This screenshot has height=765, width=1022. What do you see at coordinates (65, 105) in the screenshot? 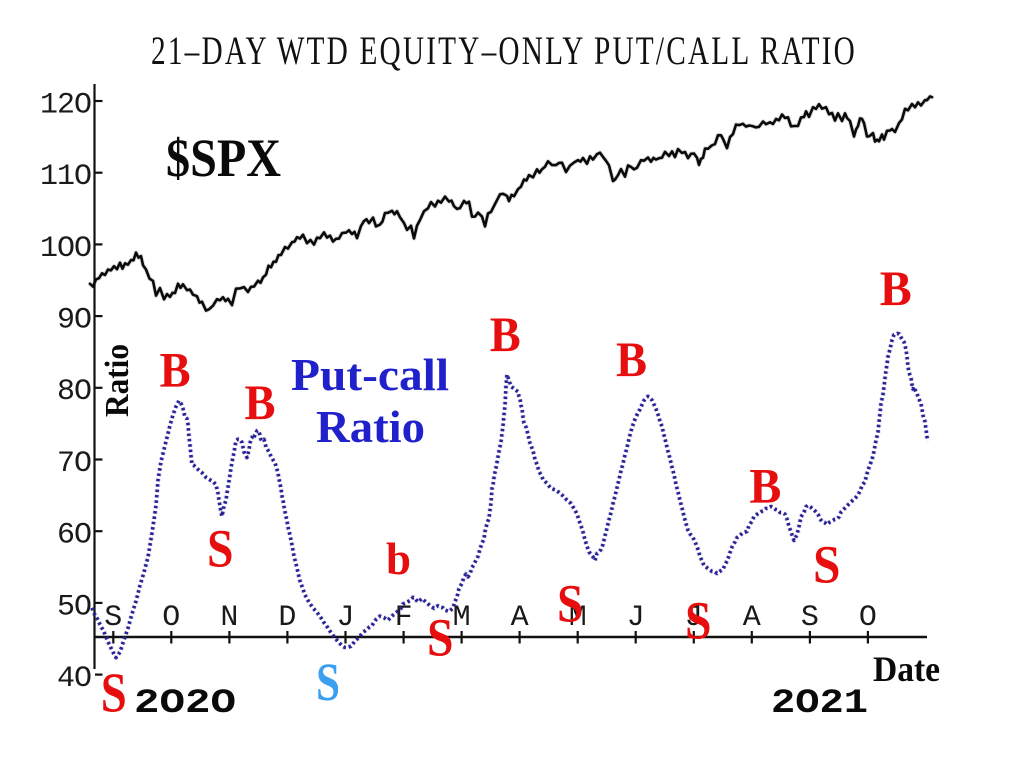
I see `svg-text: 12O` at bounding box center [65, 105].